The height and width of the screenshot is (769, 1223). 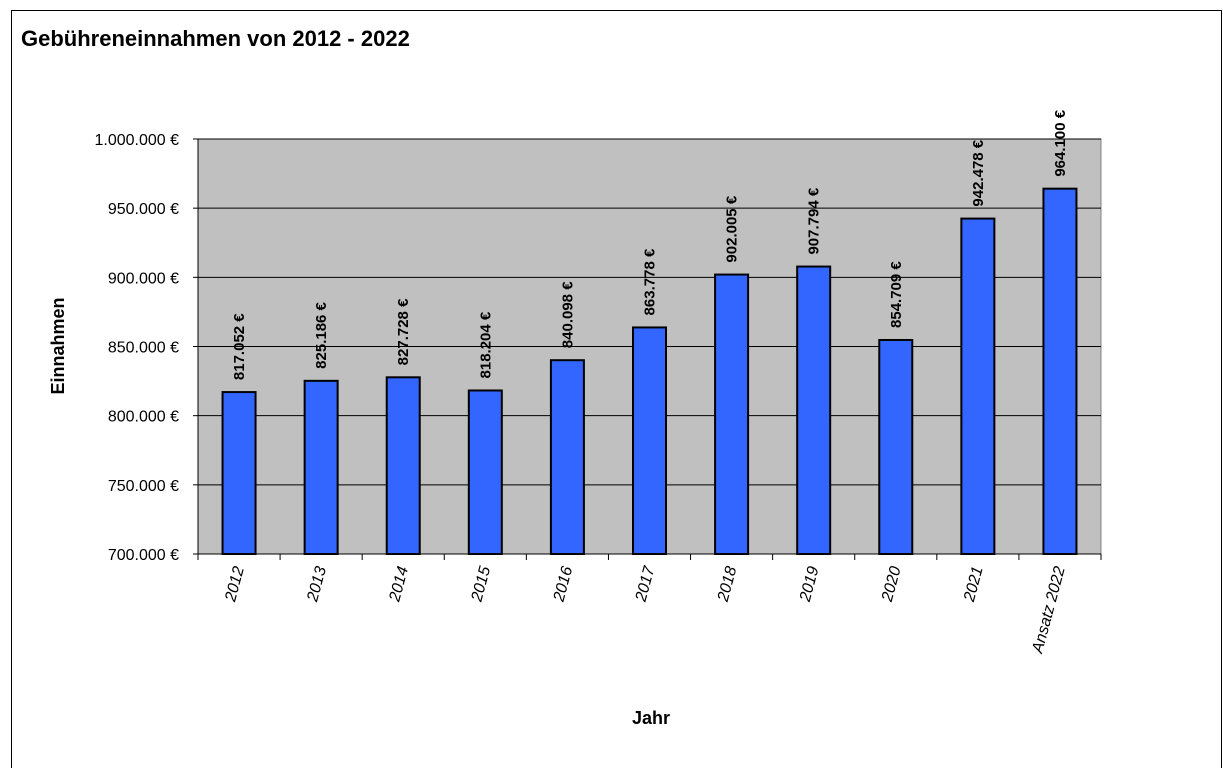 What do you see at coordinates (143, 486) in the screenshot?
I see `y-tick-label: 750.000 €` at bounding box center [143, 486].